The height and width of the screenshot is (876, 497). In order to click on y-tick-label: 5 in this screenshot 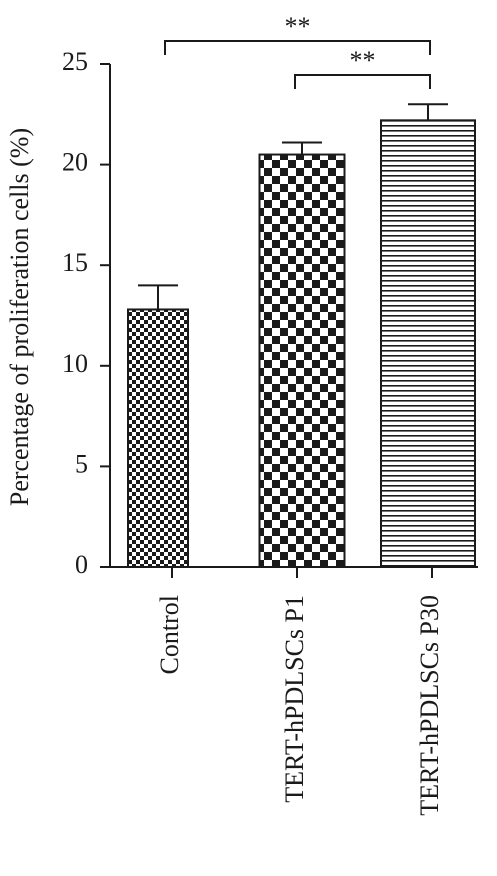, I will do `click(81, 463)`.